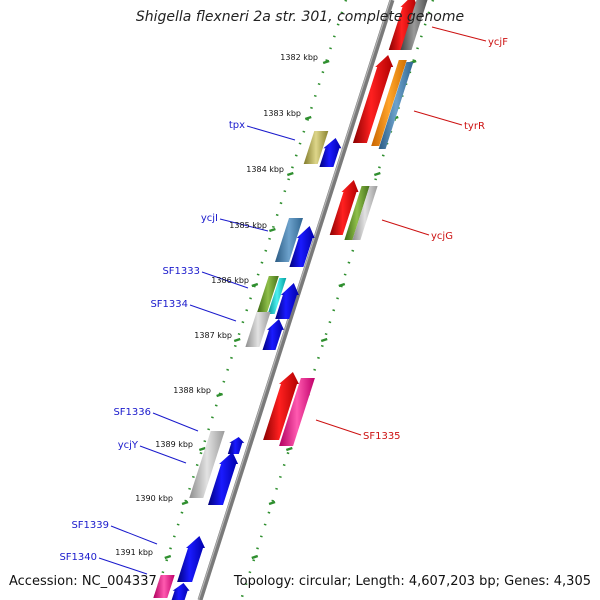 The width and height of the screenshot is (600, 600). What do you see at coordinates (273, 334) in the screenshot?
I see `gene-sf1334-b` at bounding box center [273, 334].